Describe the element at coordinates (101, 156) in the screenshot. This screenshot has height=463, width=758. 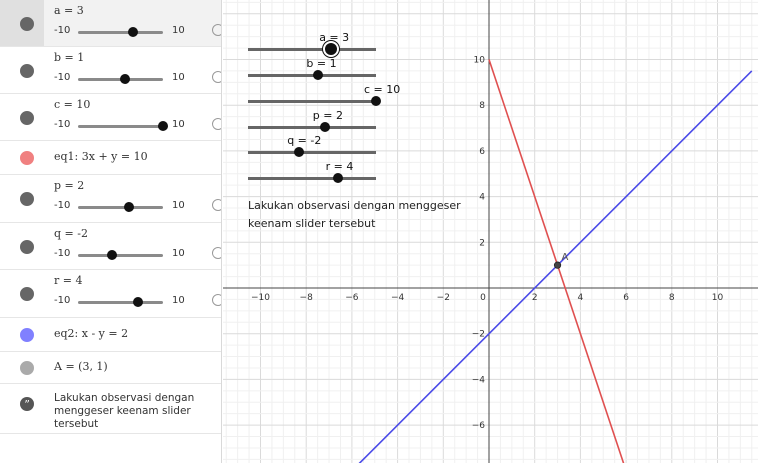
I see `algebra-expr-eq1: eq1: 3x + y = 10` at that location.